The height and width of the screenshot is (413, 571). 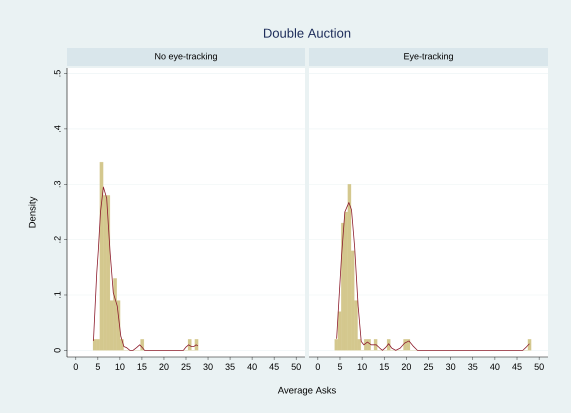 What do you see at coordinates (33, 212) in the screenshot?
I see `y-axis-title: Density` at bounding box center [33, 212].